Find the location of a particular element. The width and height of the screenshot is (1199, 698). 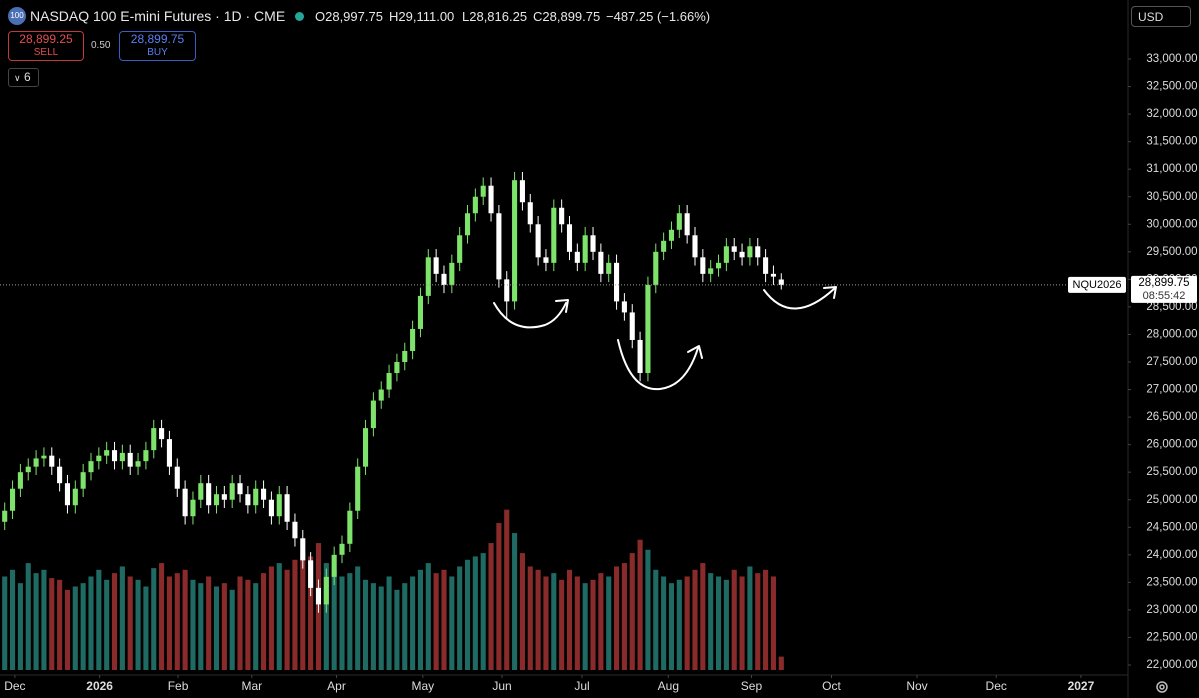

market-status is located at coordinates (299, 16).